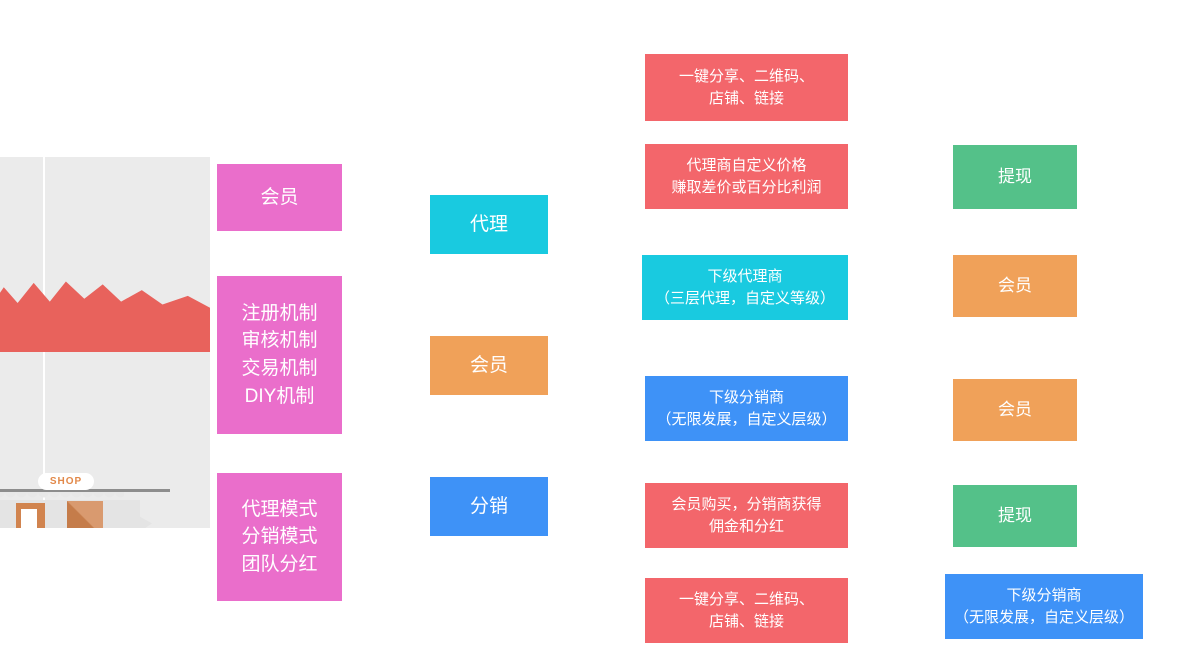 The height and width of the screenshot is (670, 1201). What do you see at coordinates (85, 490) in the screenshot?
I see `shop-sign-pole-icon` at bounding box center [85, 490].